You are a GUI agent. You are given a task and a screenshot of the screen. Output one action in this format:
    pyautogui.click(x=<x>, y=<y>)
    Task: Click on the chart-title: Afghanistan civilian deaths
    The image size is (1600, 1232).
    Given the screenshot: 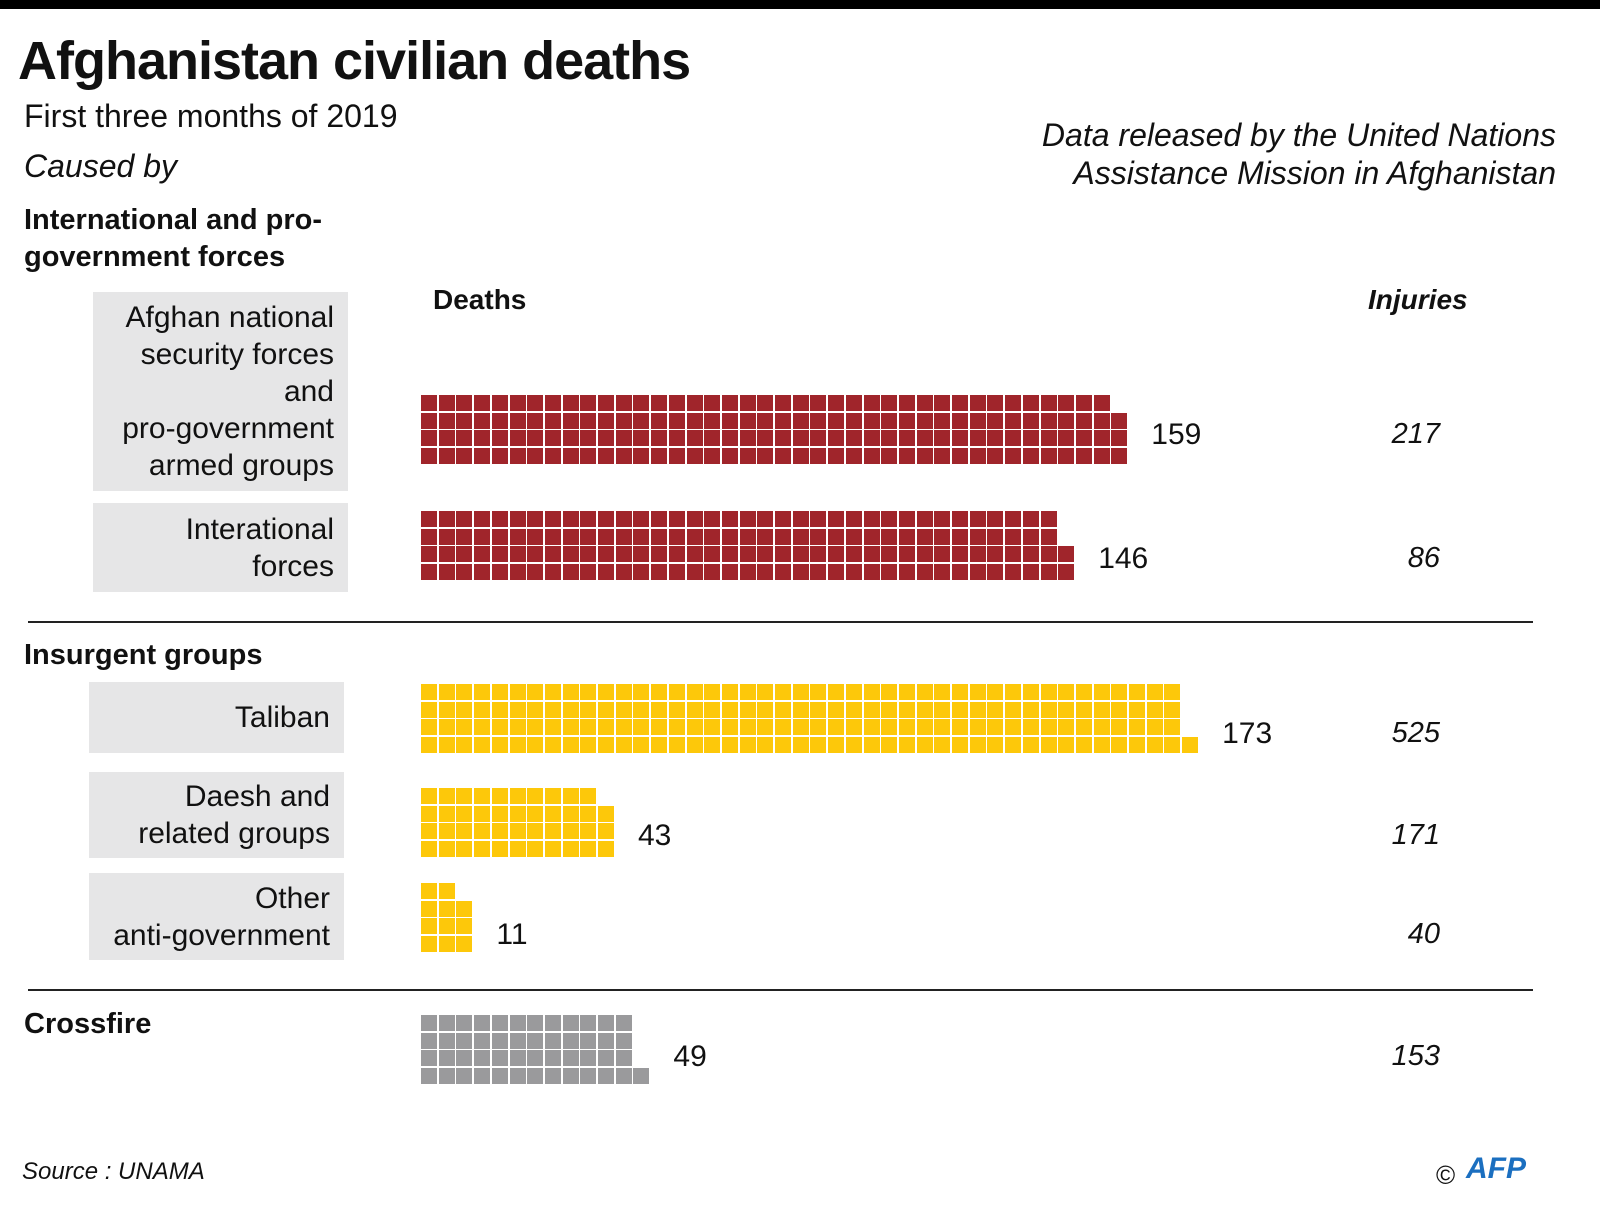 What is the action you would take?
    pyautogui.click(x=354, y=61)
    